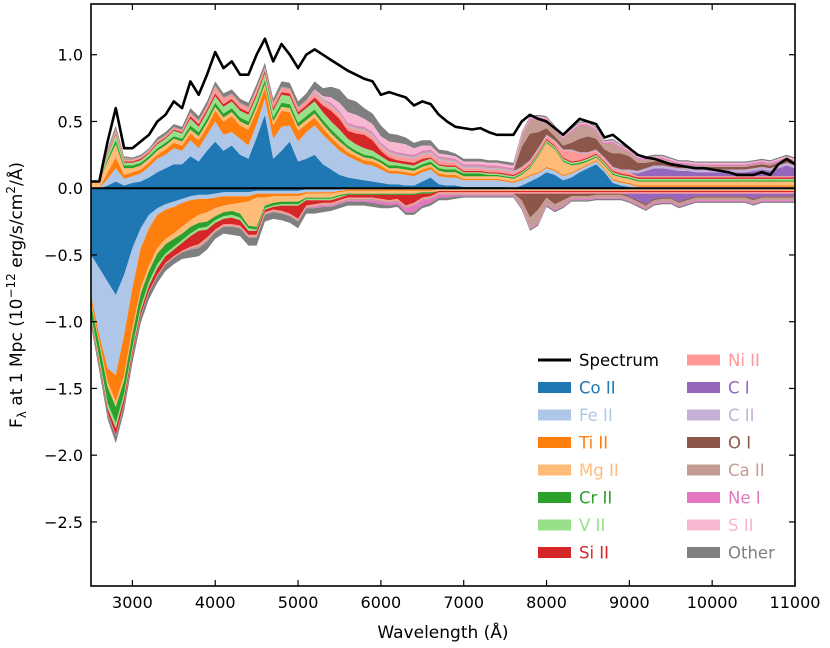 The width and height of the screenshot is (830, 648). What do you see at coordinates (703, 525) in the screenshot?
I see `legend-swatch-s-ii` at bounding box center [703, 525].